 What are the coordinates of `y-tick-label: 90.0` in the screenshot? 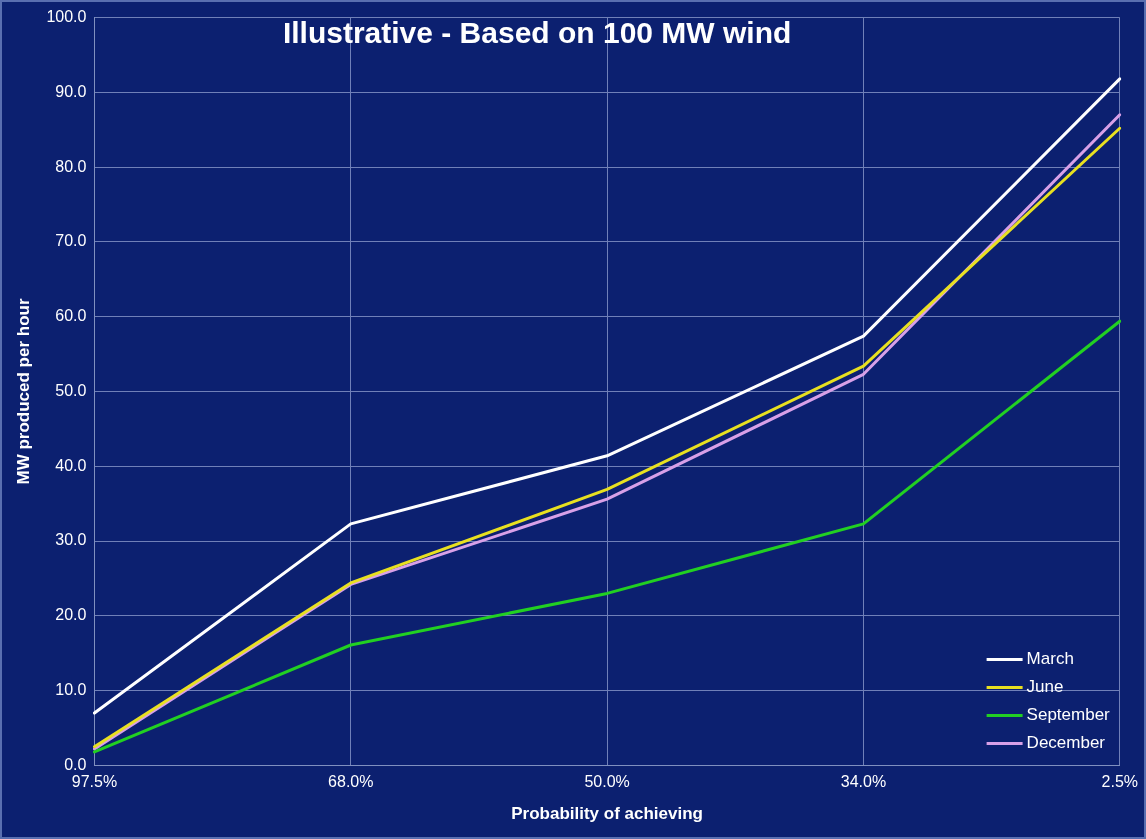 It's located at (71, 91).